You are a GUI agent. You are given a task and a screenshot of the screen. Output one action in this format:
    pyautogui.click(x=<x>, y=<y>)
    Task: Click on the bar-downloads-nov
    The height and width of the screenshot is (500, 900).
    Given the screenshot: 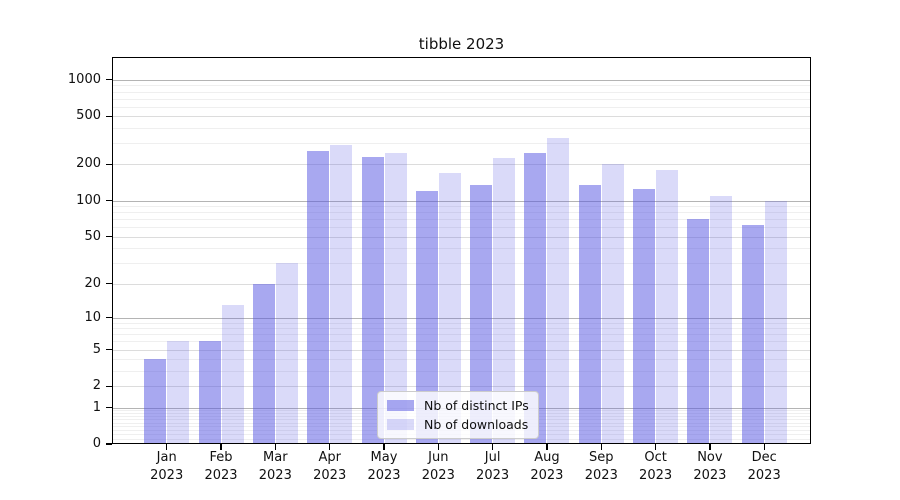 What is the action you would take?
    pyautogui.click(x=721, y=319)
    